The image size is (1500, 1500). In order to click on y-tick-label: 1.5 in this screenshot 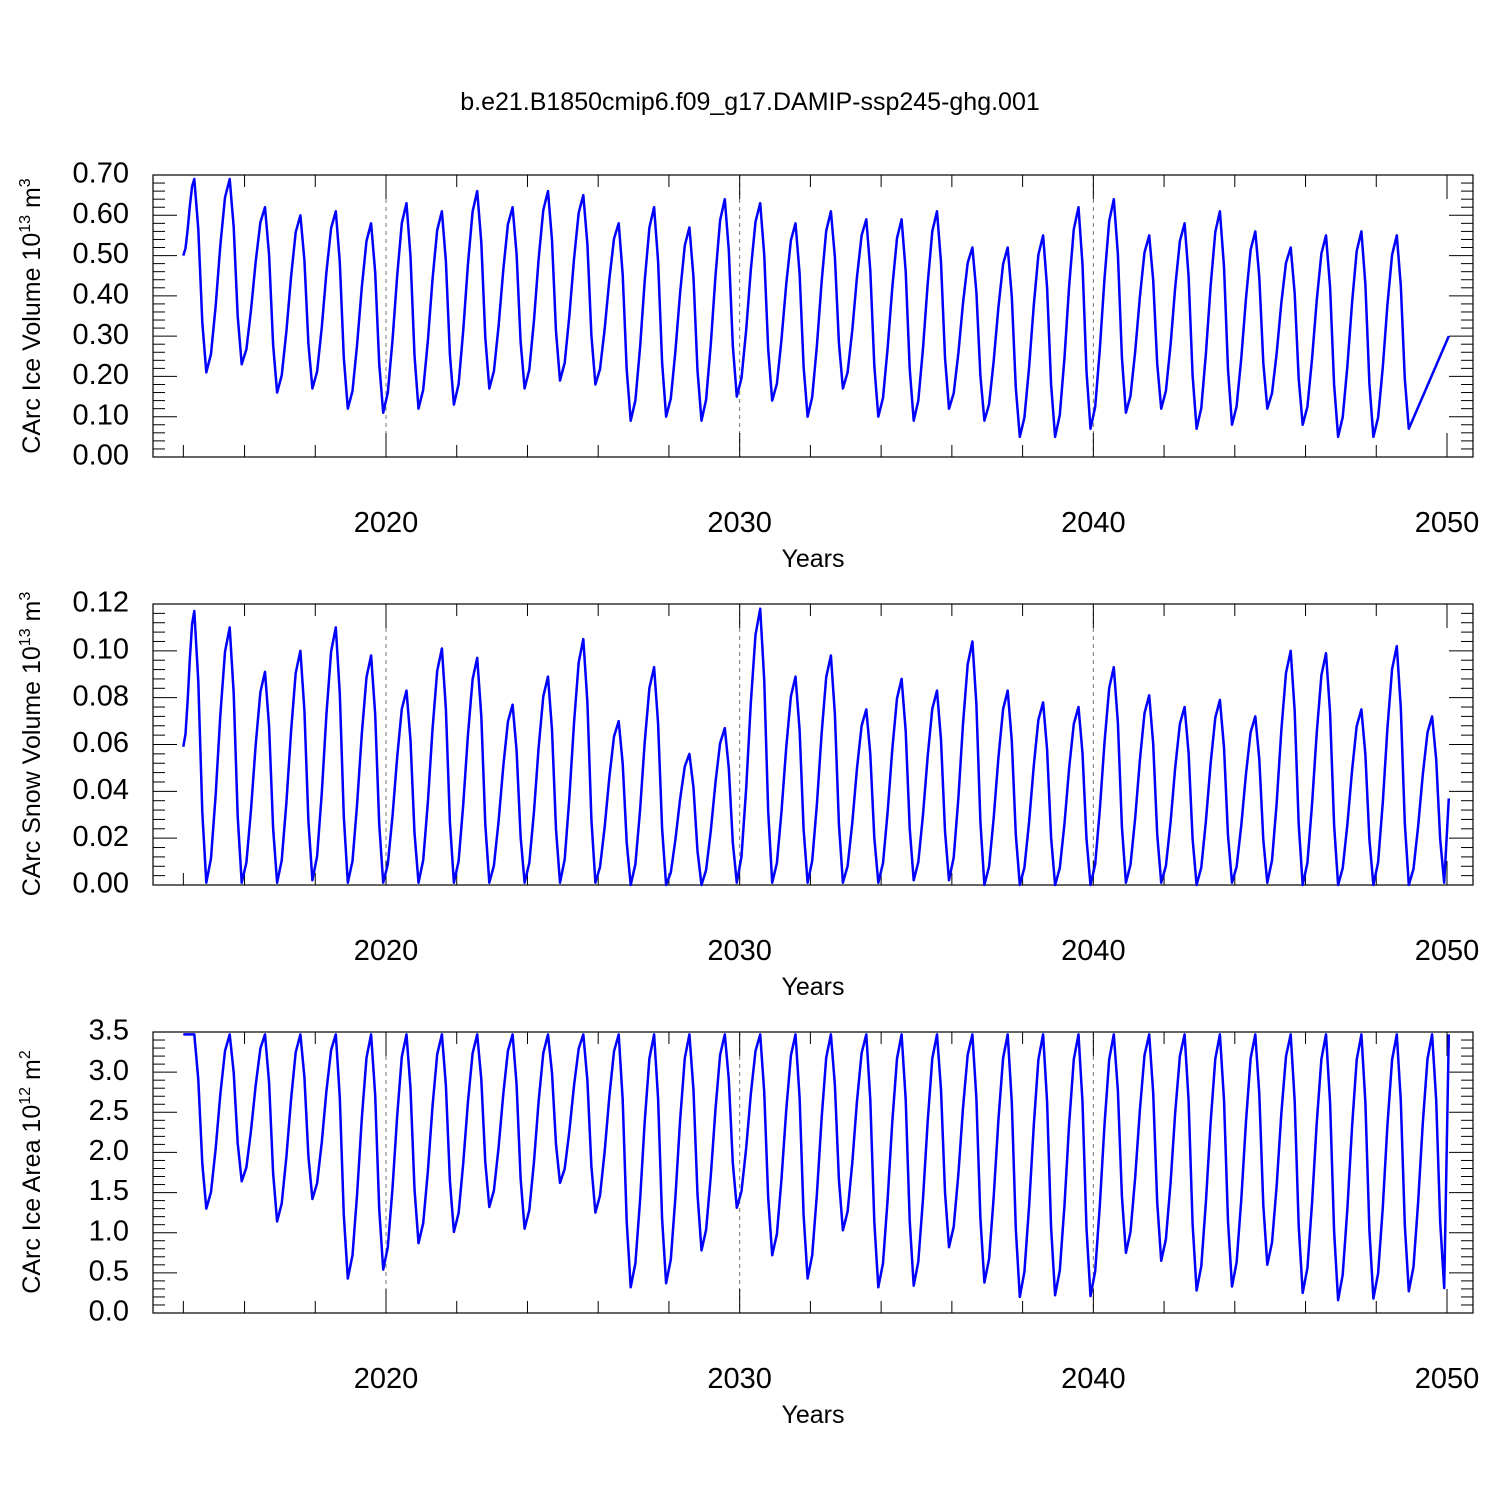, I will do `click(109, 1191)`.